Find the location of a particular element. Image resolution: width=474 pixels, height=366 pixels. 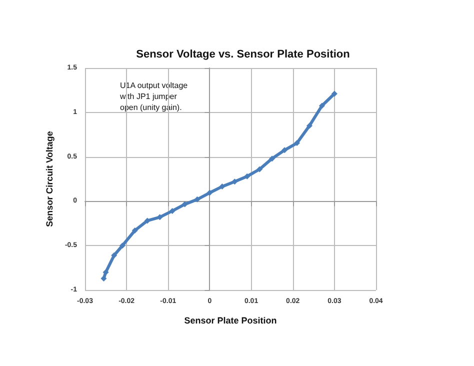

x-axis-title: Sensor Plate Position is located at coordinates (230, 321).